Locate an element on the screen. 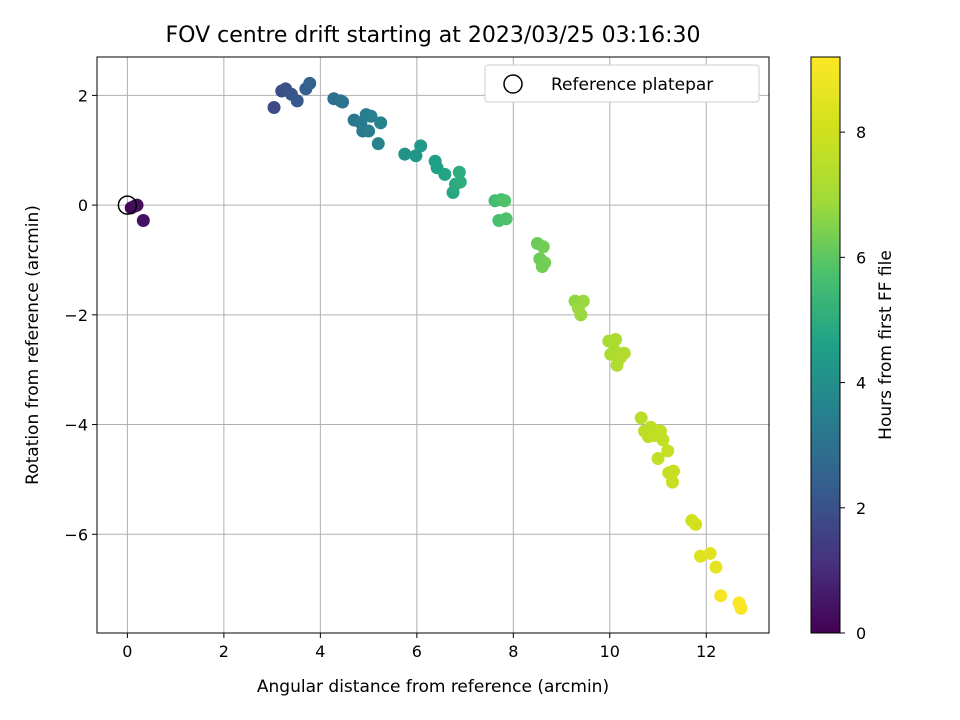 The width and height of the screenshot is (960, 720). y-axis-ticks: −6 −4 −2 0 2 is located at coordinates (80, 315).